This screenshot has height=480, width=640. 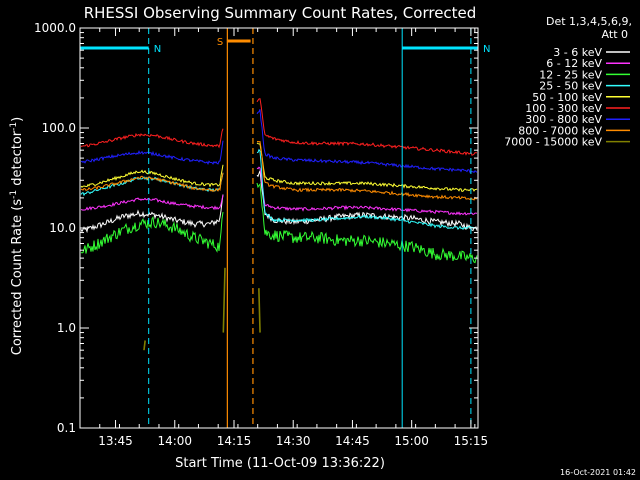 I want to click on legend-label-8: 800 - 7000 keV, so click(x=560, y=130).